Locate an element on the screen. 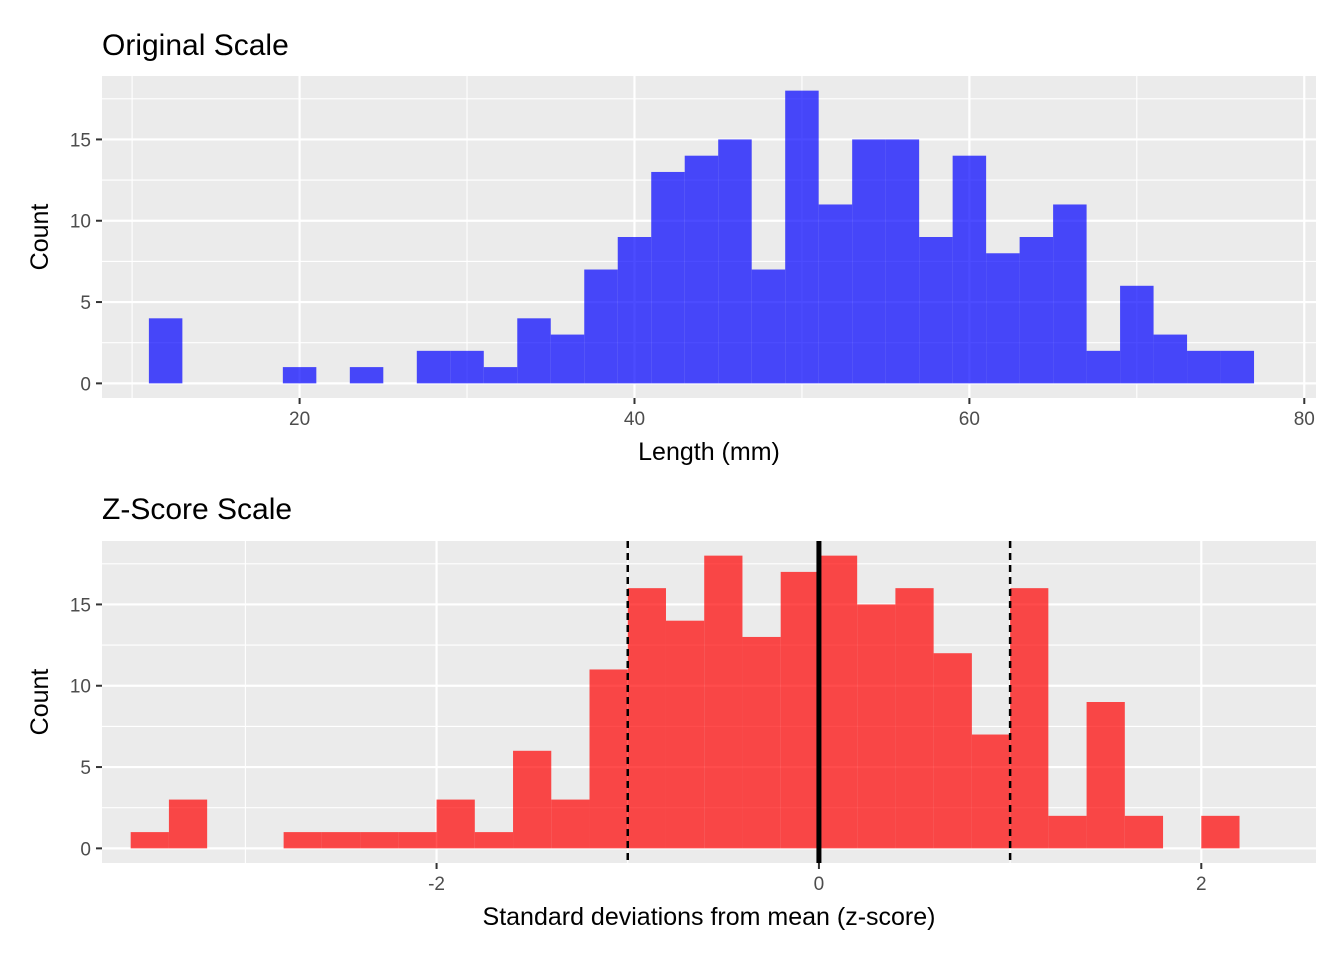  chart-title: Z-Score Scale is located at coordinates (197, 509).